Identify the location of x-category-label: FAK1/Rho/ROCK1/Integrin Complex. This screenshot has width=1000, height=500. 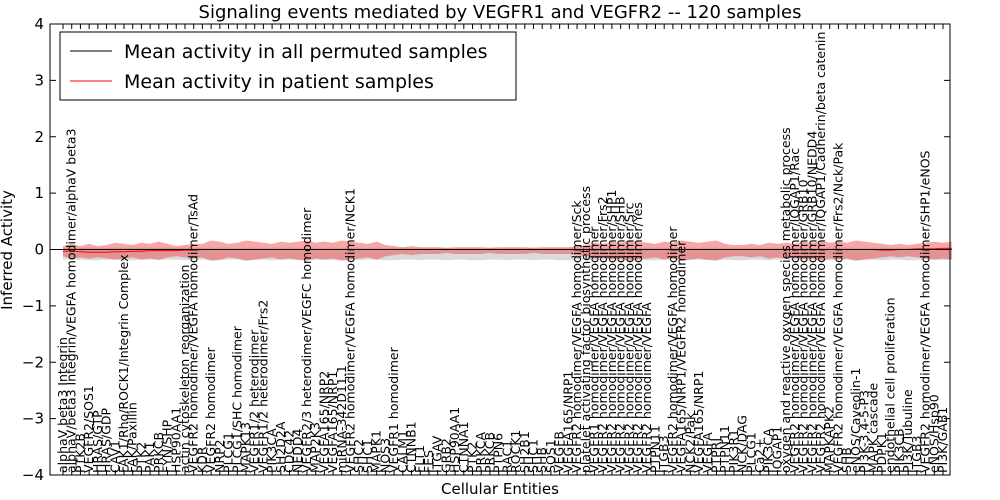
(123, 363).